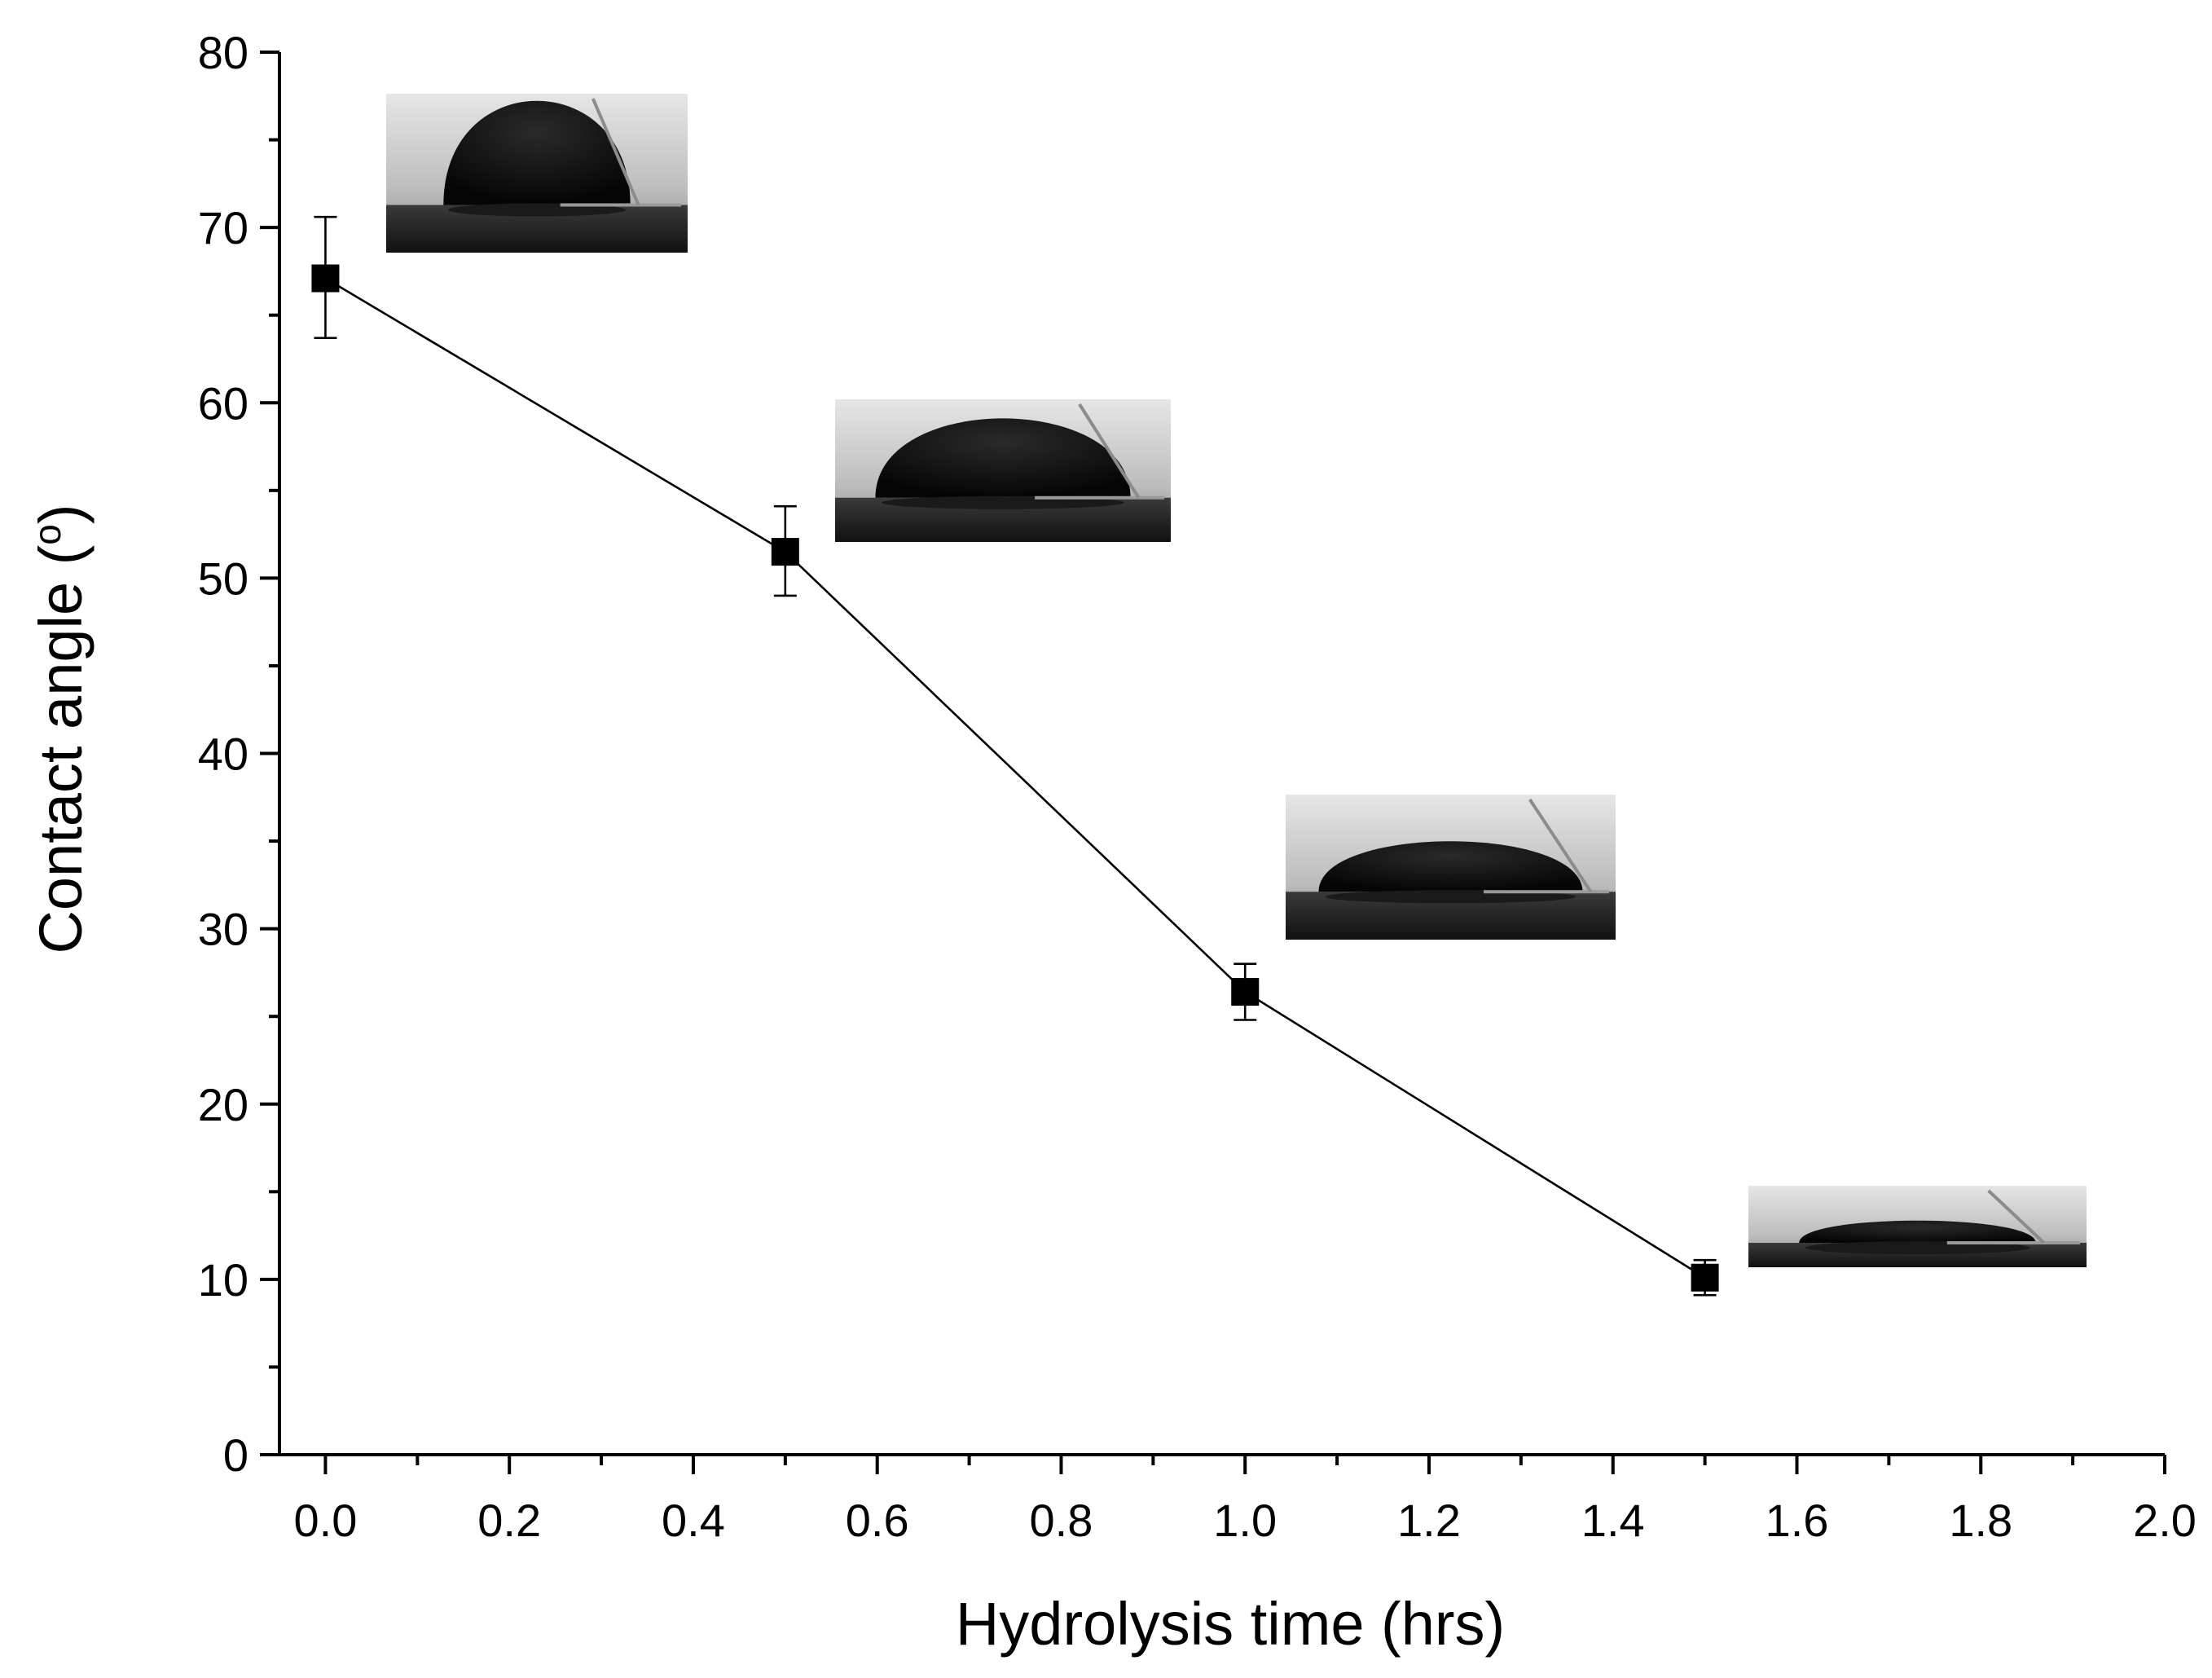  What do you see at coordinates (61, 749) in the screenshot?
I see `y-axis-title-main: Contact angle (` at bounding box center [61, 749].